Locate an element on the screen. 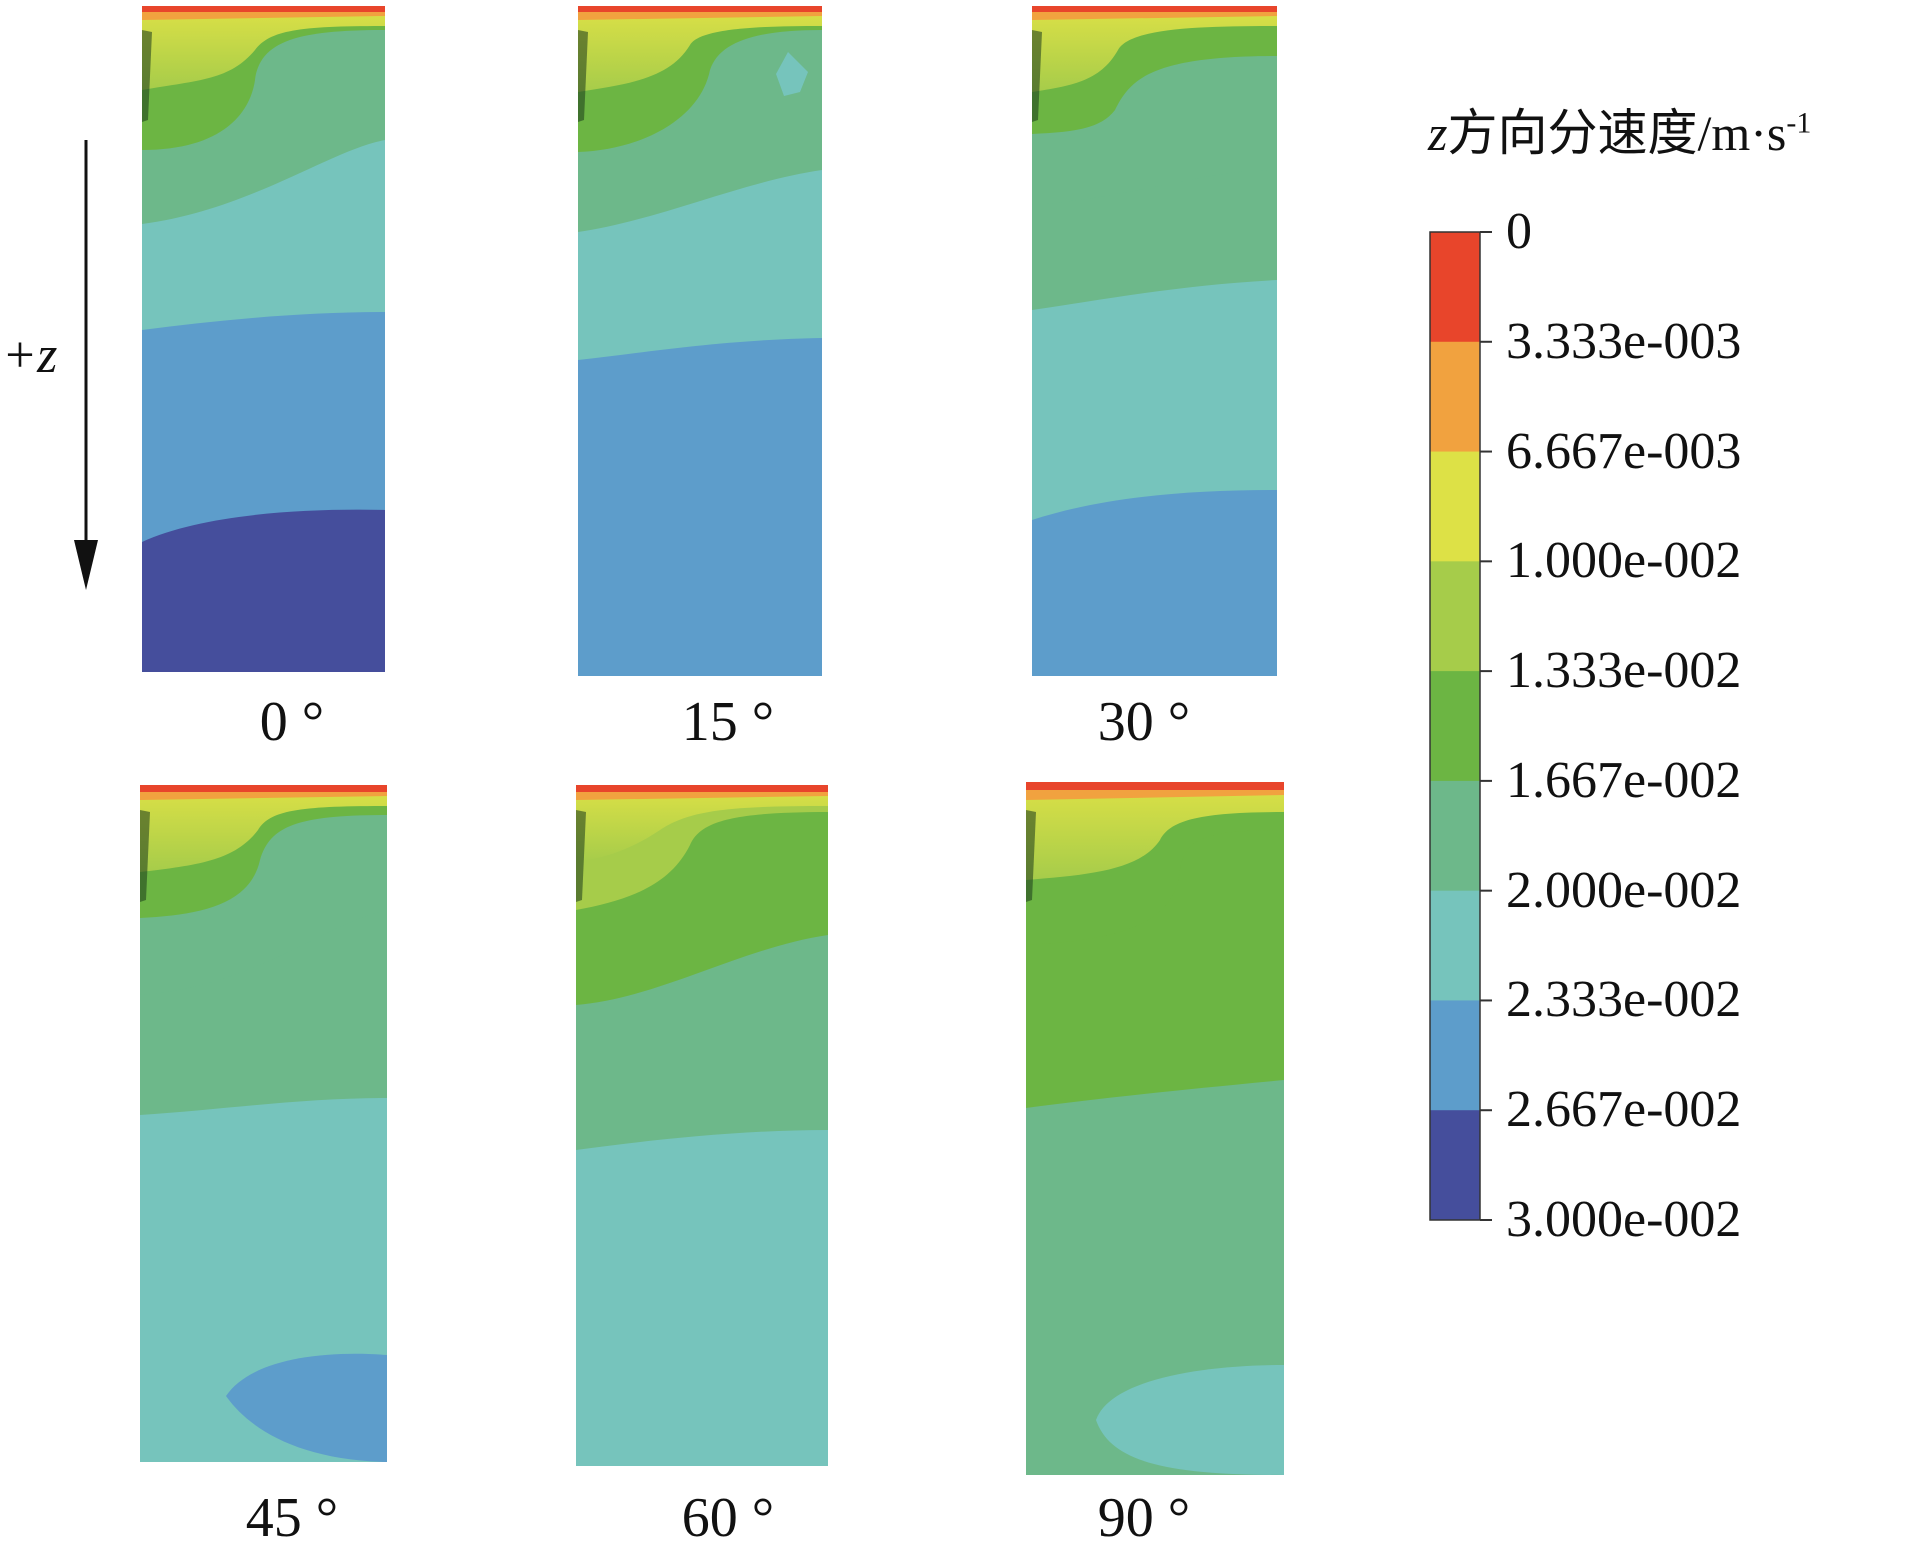 The width and height of the screenshot is (1925, 1549). color-bar is located at coordinates (1460, 726).